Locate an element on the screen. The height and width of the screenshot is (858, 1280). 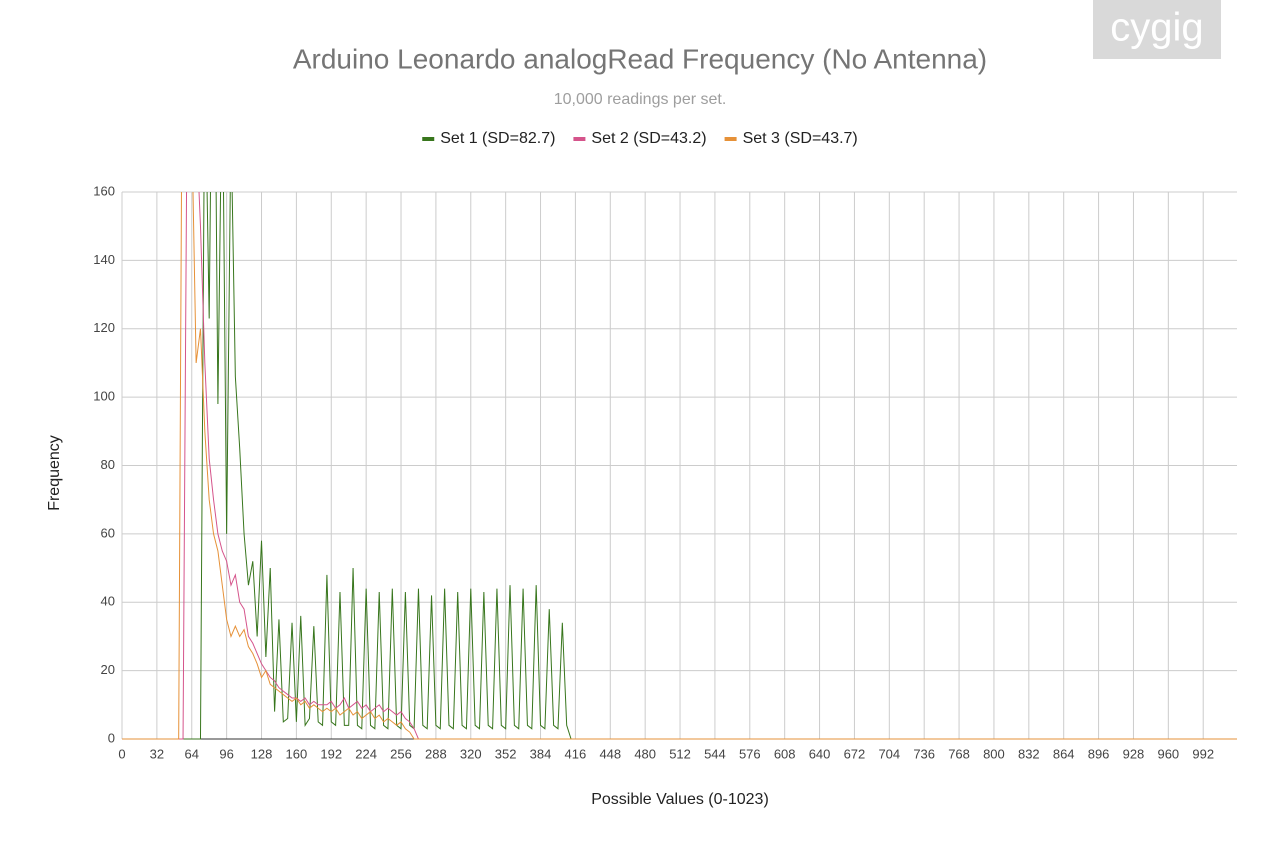
x-tick-label: 864 is located at coordinates (1064, 753).